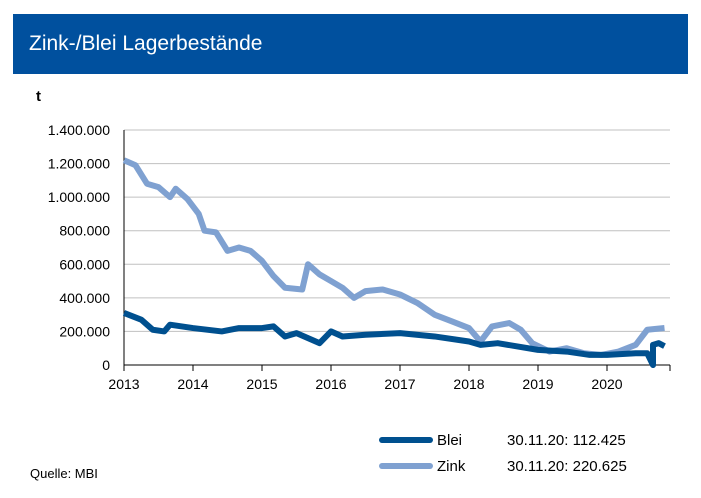 Image resolution: width=701 pixels, height=498 pixels. What do you see at coordinates (399, 384) in the screenshot?
I see `x-tick-label: 2017` at bounding box center [399, 384].